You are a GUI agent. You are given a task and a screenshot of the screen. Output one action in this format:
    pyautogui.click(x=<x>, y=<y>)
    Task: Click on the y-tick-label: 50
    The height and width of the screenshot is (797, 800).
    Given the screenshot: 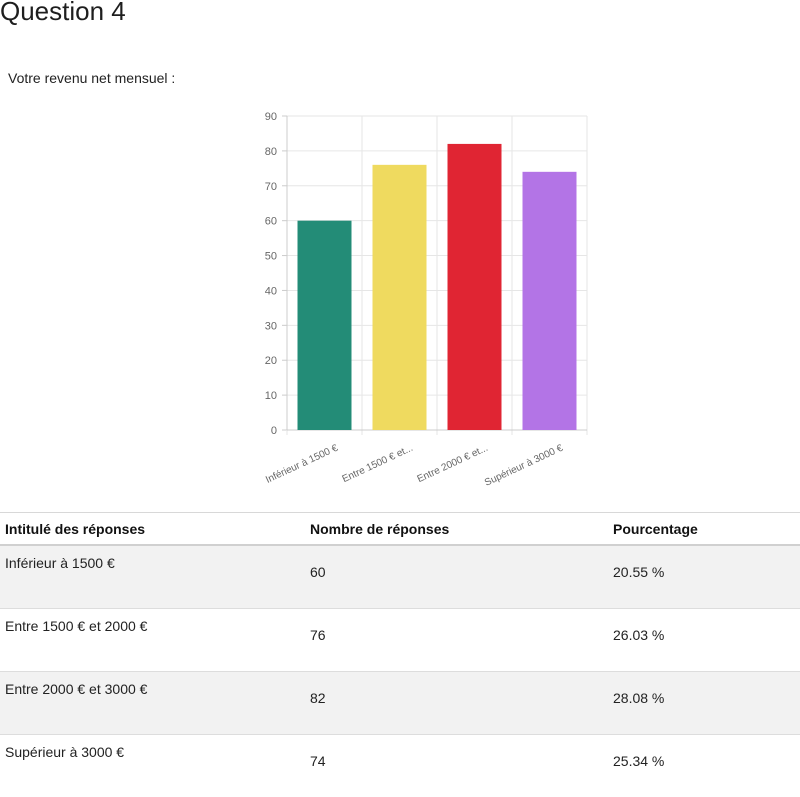 What is the action you would take?
    pyautogui.click(x=271, y=257)
    